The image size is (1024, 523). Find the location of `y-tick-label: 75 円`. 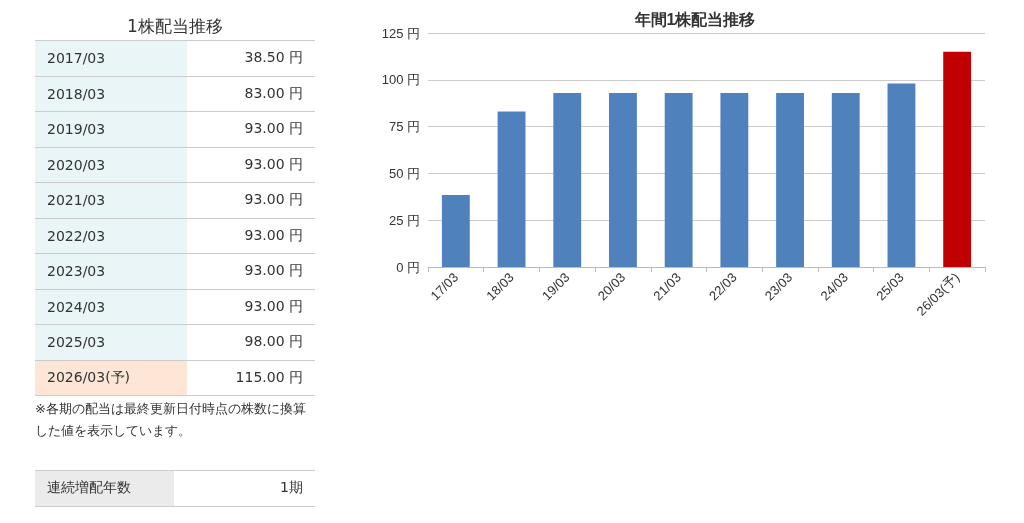

y-tick-label: 75 円 is located at coordinates (404, 127).